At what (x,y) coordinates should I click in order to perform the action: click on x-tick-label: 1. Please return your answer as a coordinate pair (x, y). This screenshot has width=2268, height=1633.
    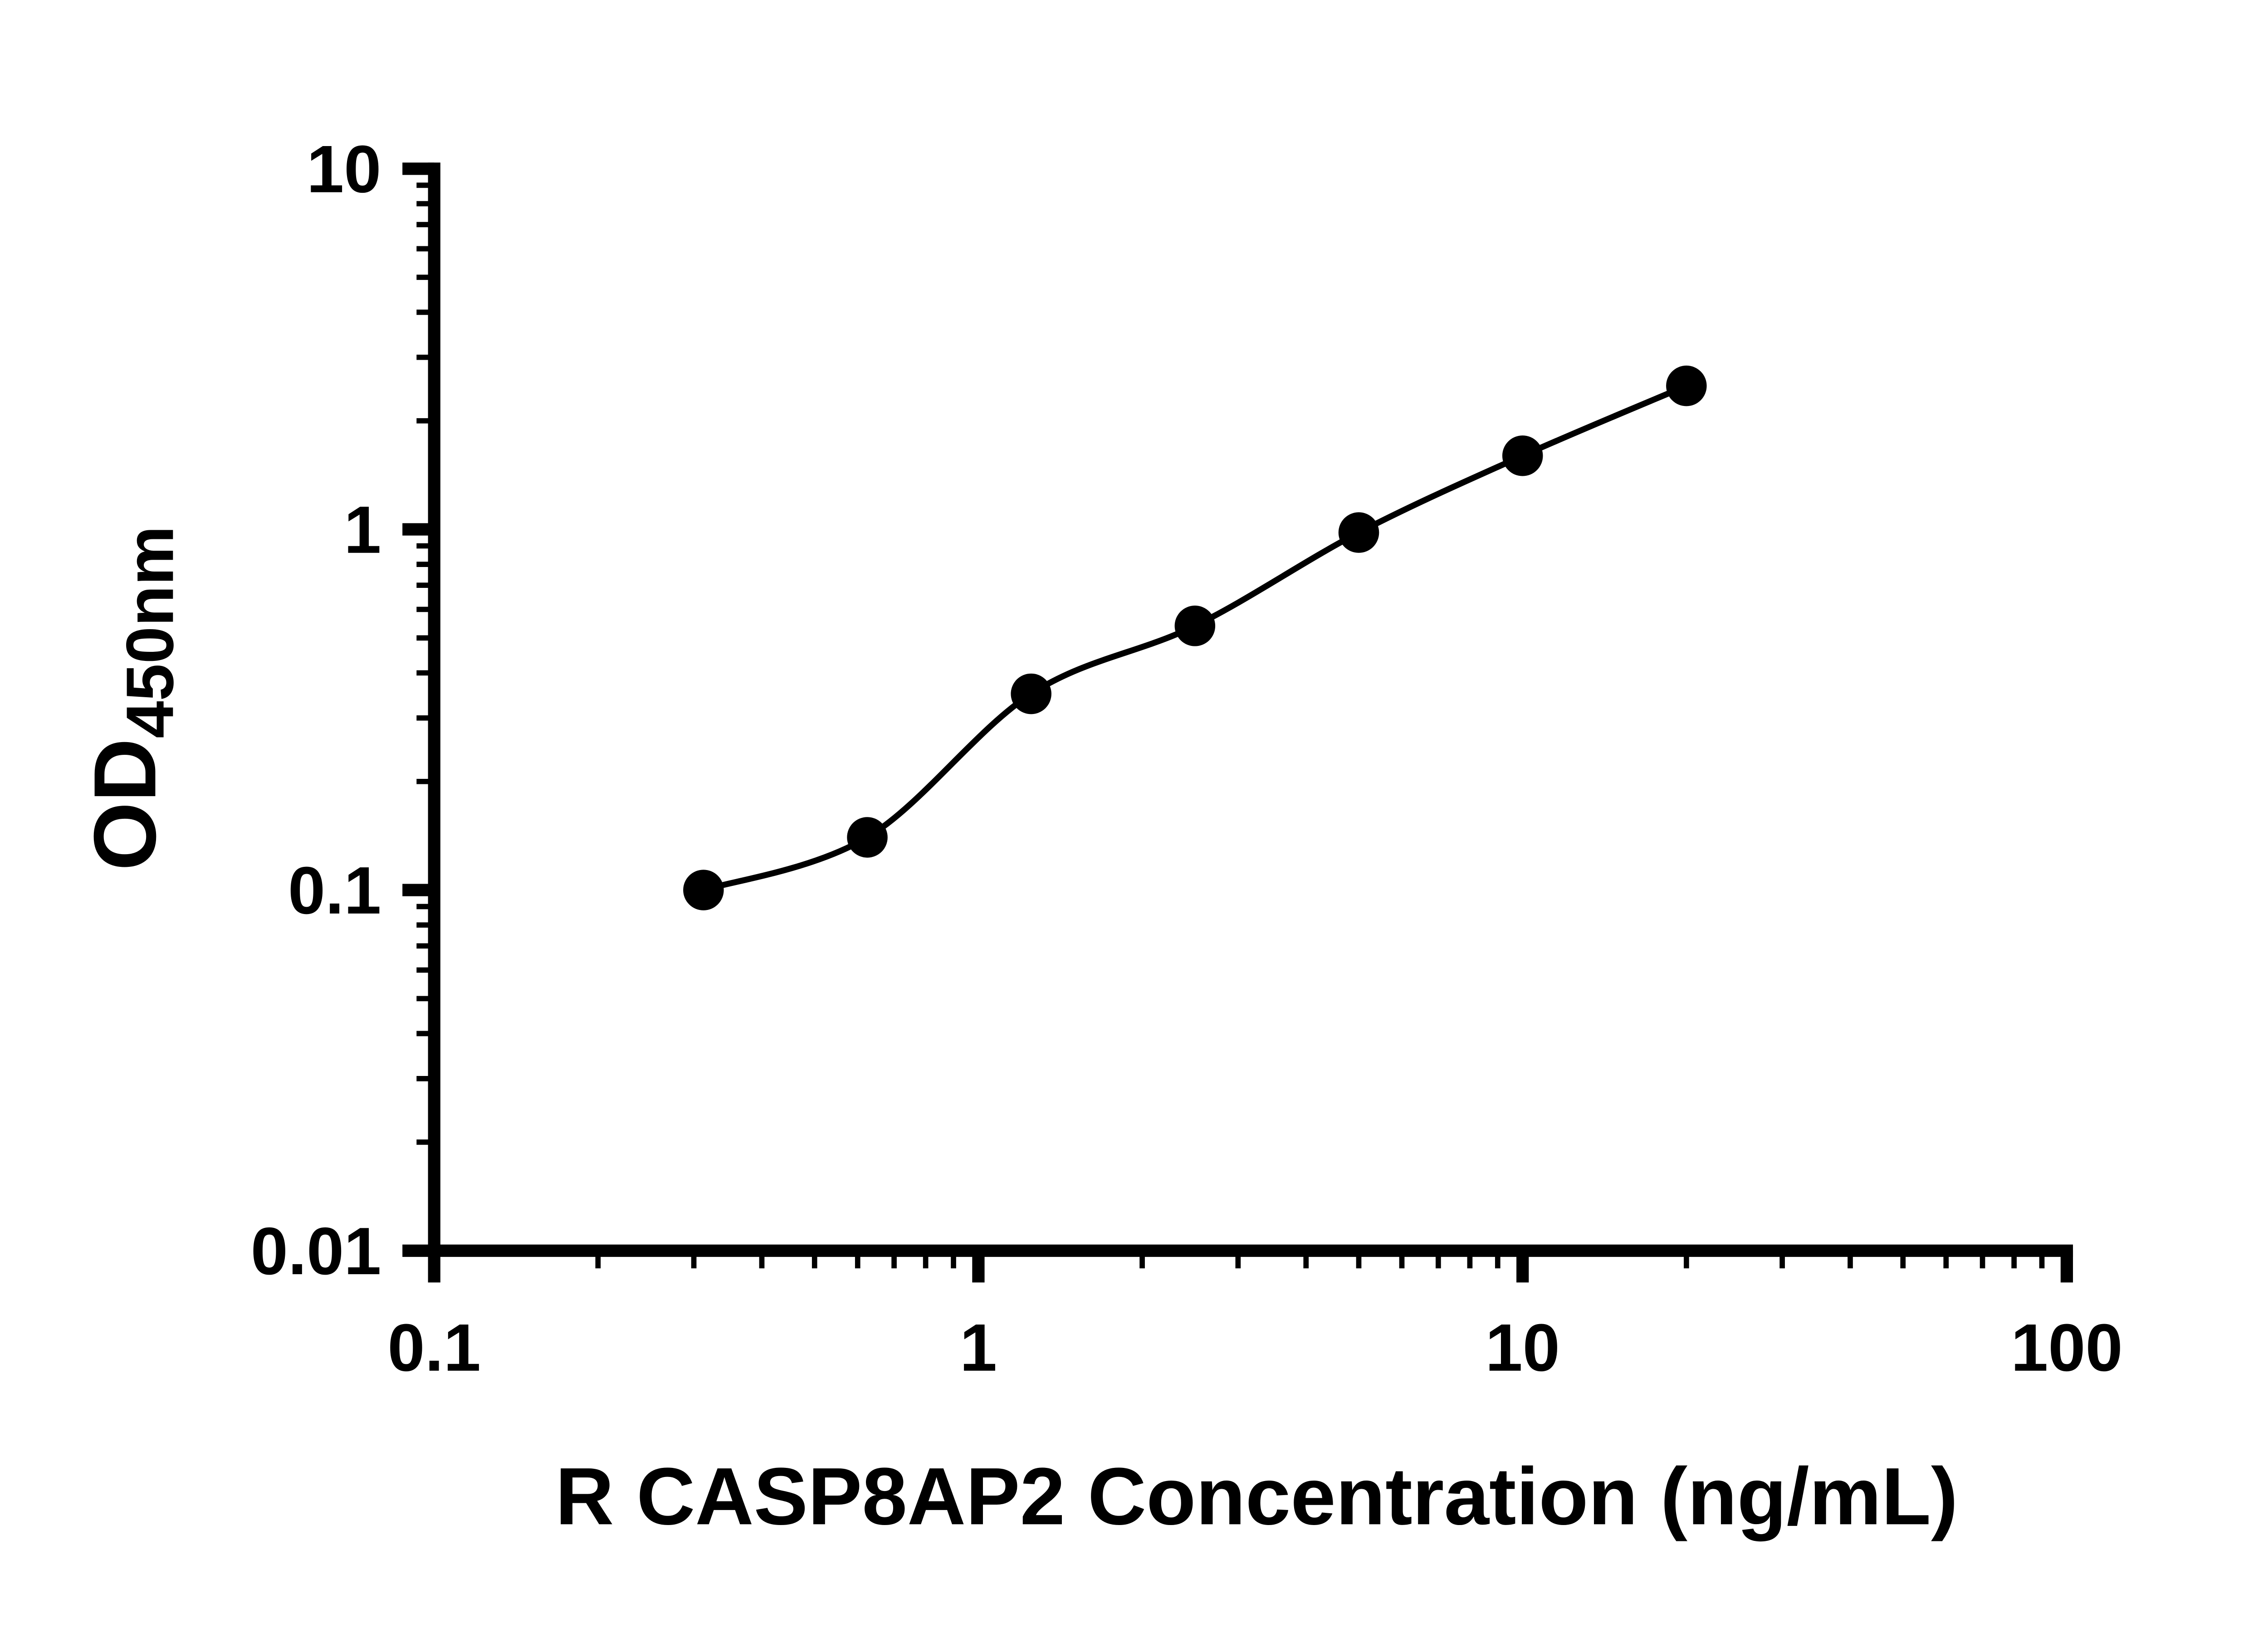
    Looking at the image, I should click on (979, 1347).